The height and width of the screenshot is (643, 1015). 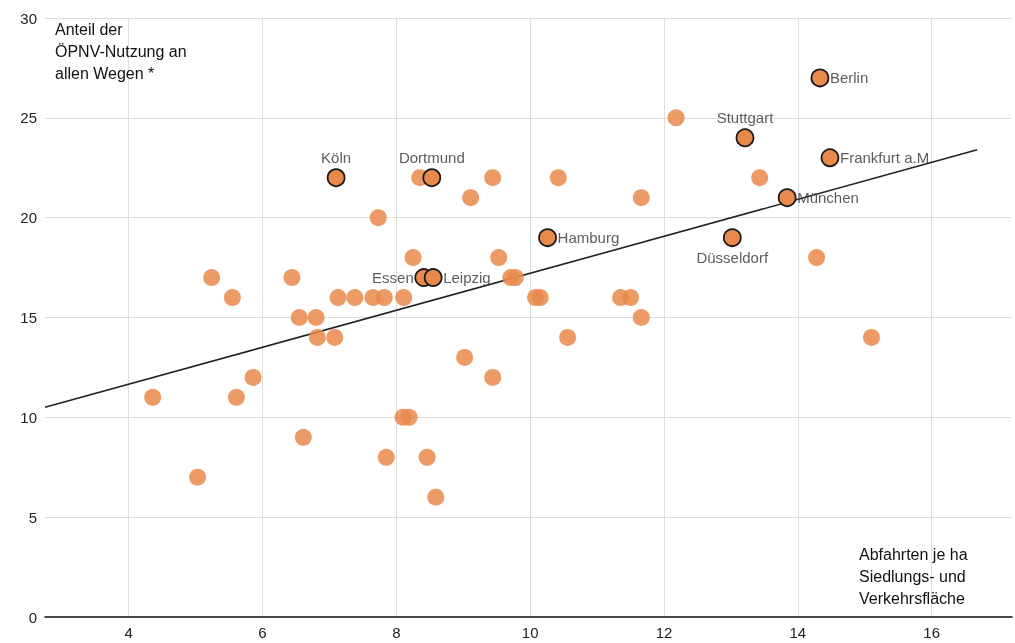 What do you see at coordinates (32, 517) in the screenshot?
I see `y-tick-label: 5` at bounding box center [32, 517].